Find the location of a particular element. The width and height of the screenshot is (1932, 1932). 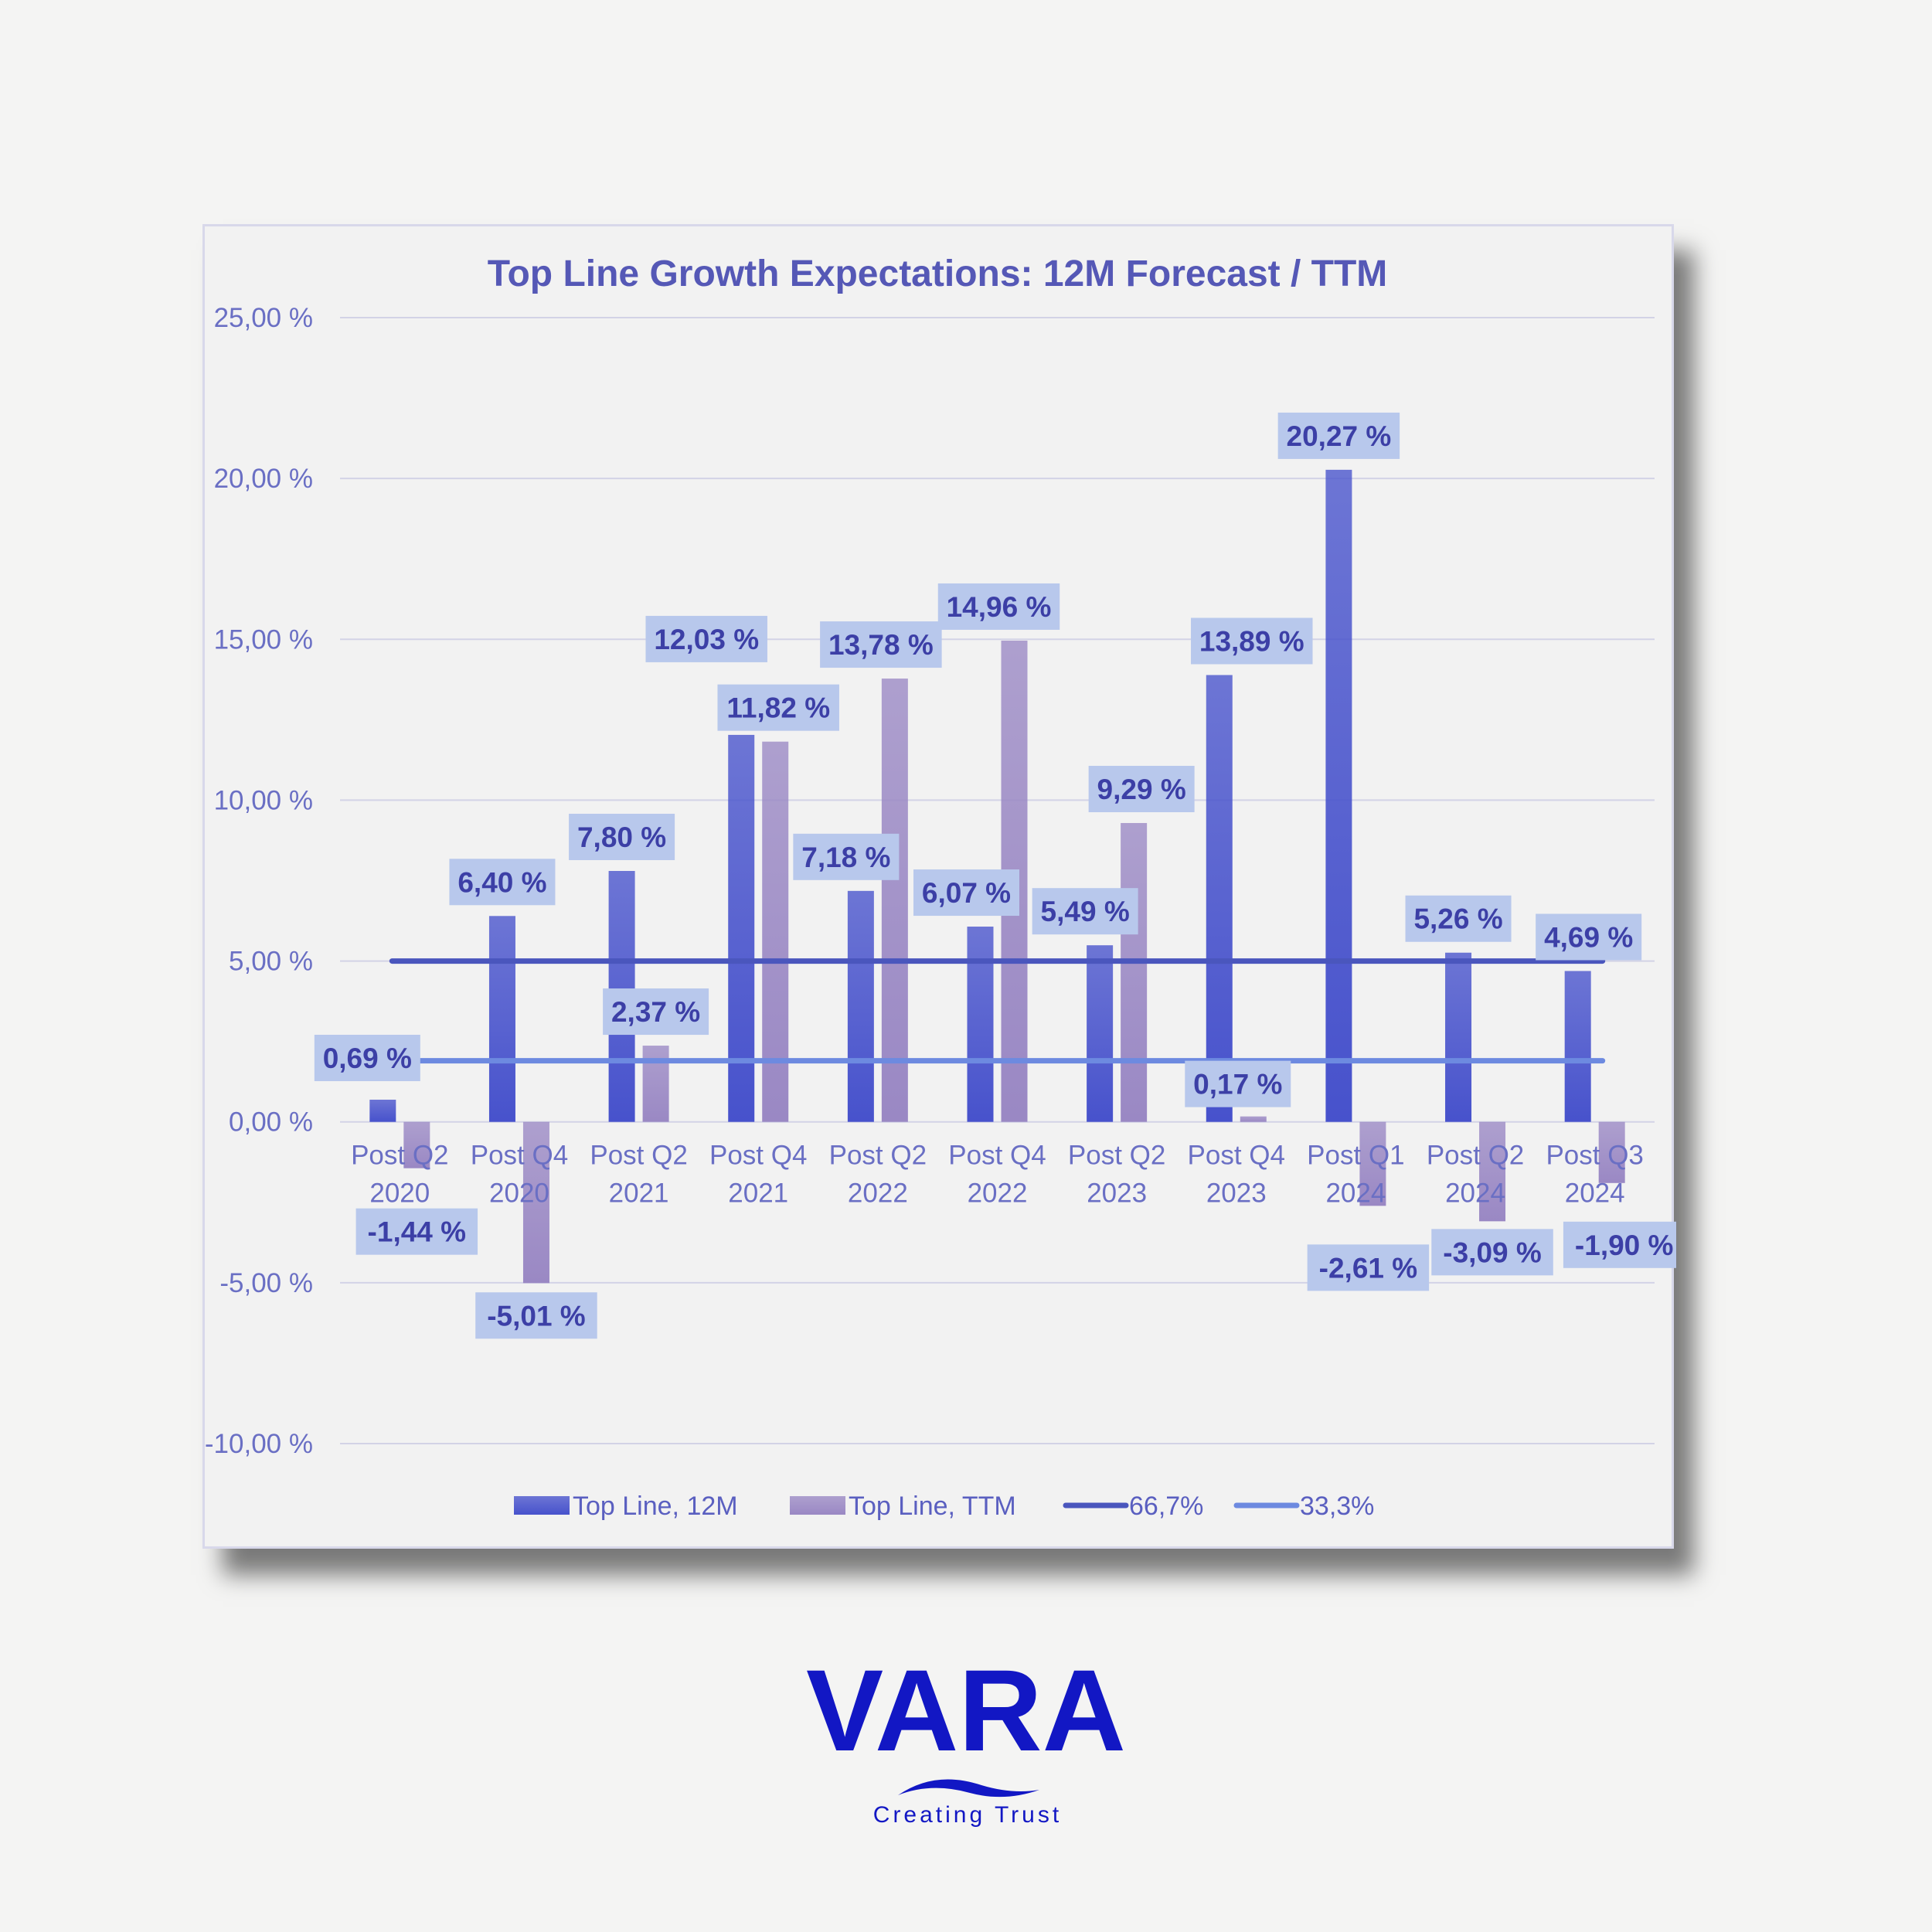

y-tick-label: 0,00 % is located at coordinates (271, 1122).